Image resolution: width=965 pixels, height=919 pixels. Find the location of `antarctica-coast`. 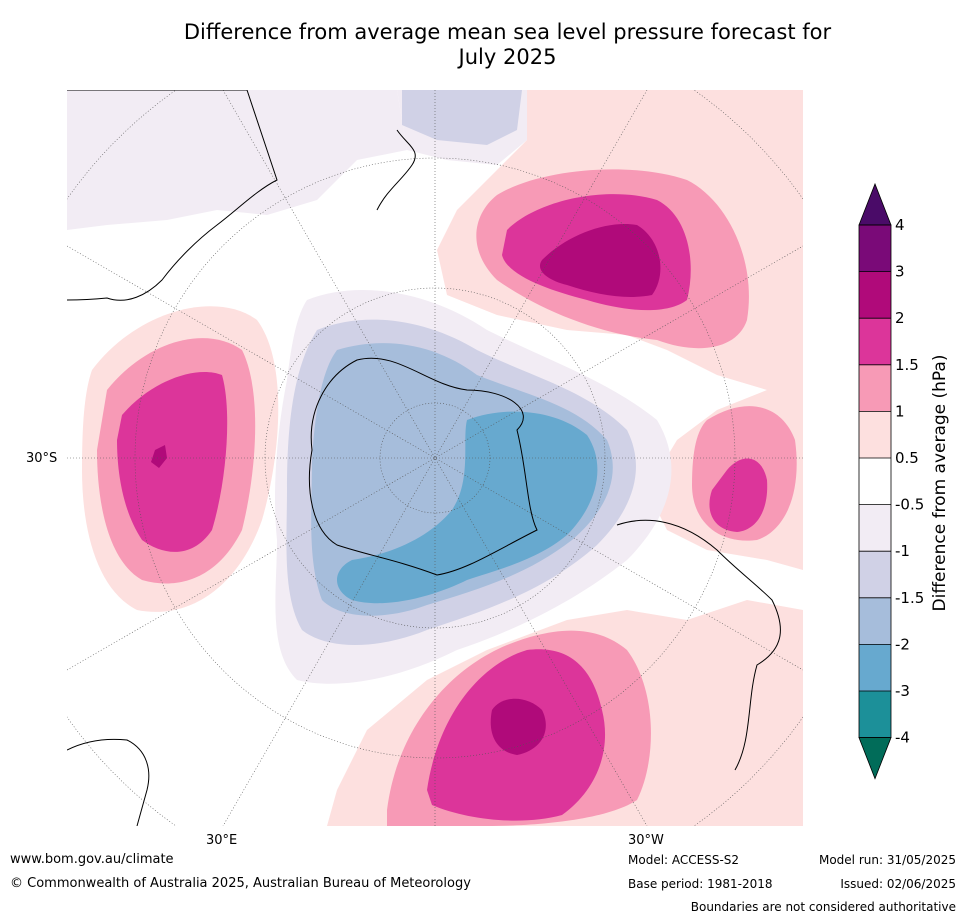

antarctica-coast is located at coordinates (423, 466).